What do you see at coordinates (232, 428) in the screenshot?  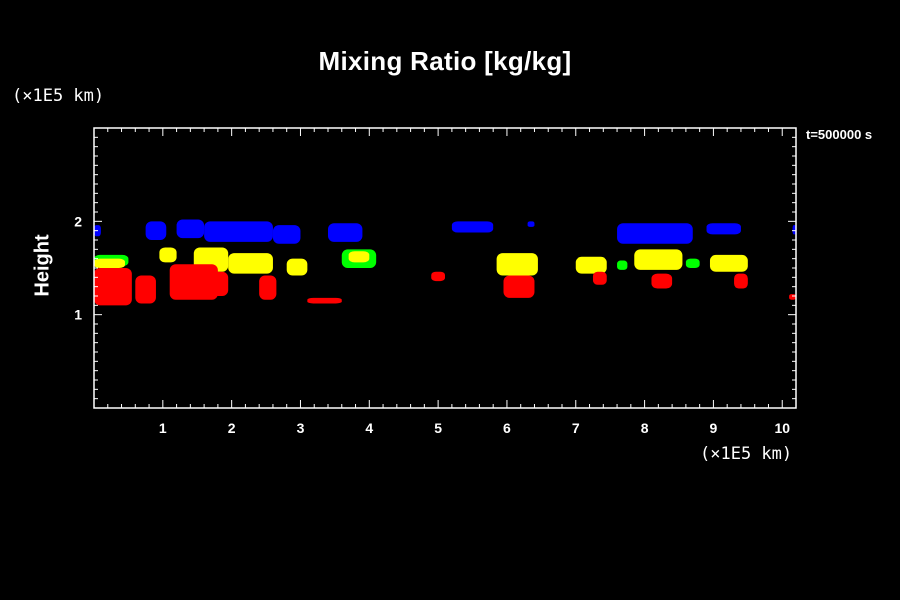 I see `x-tick-label-2: 2` at bounding box center [232, 428].